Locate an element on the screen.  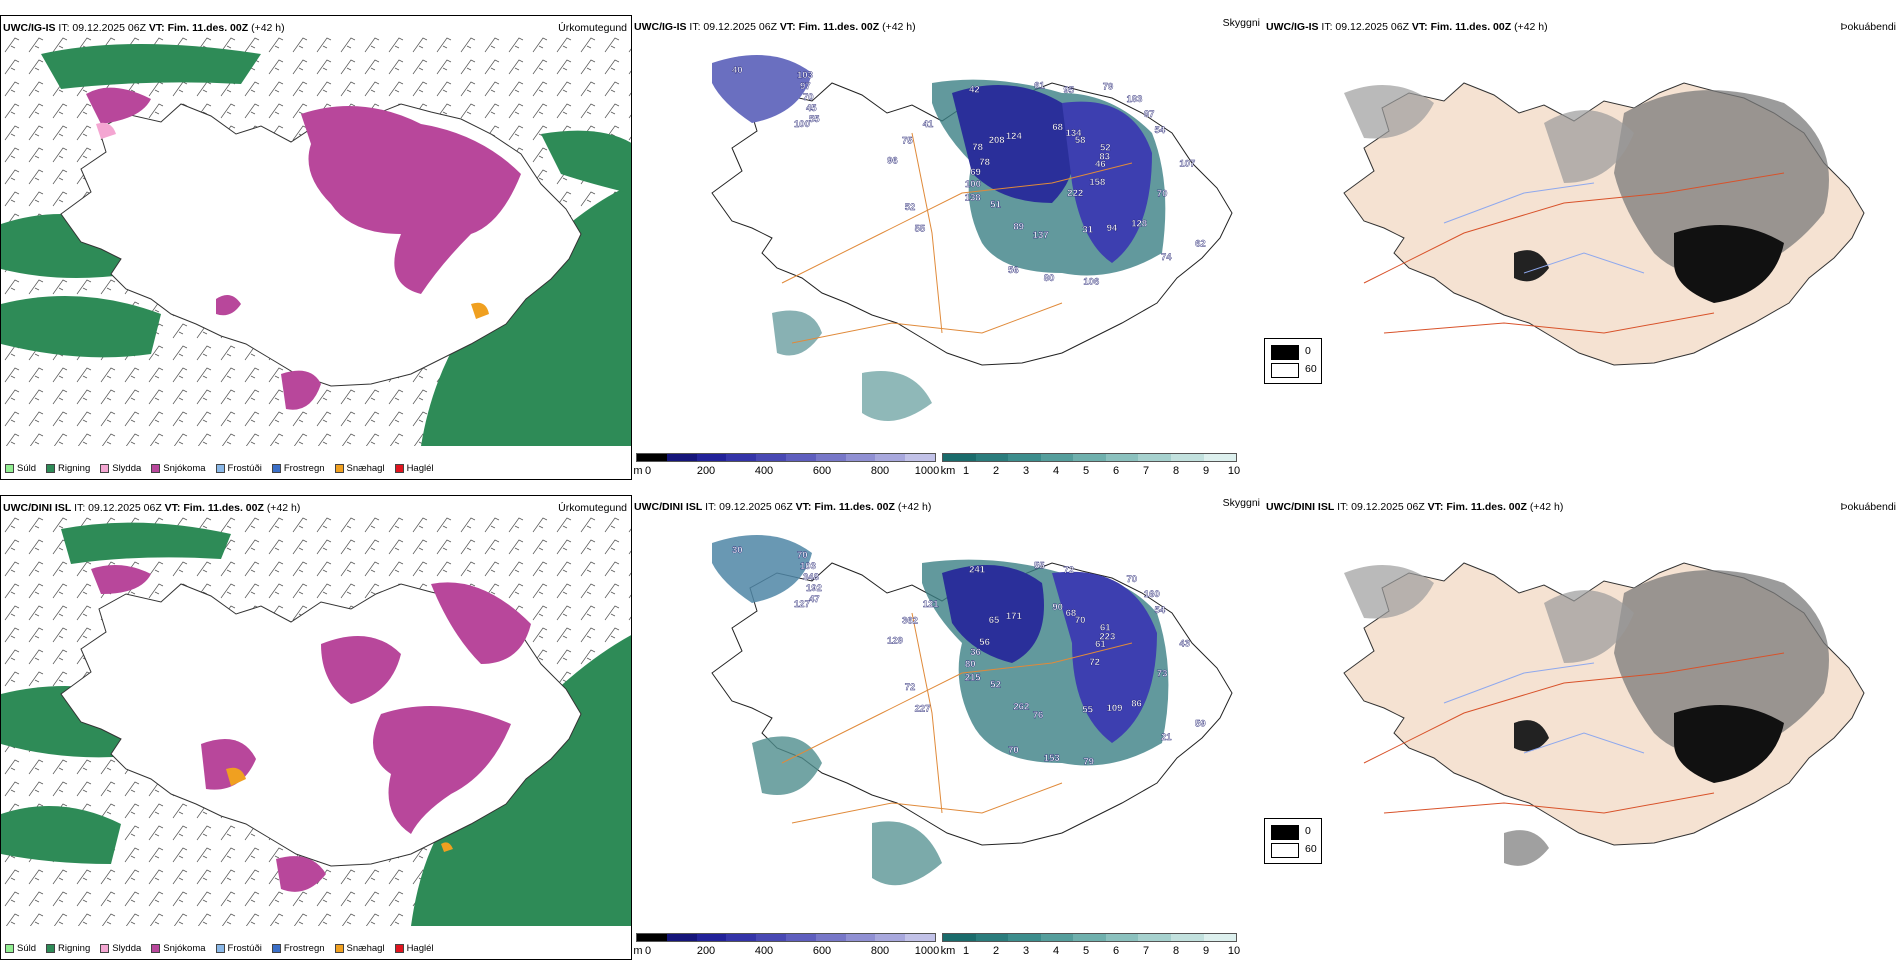
snow-depth-label: 95 is located at coordinates (1069, 90).